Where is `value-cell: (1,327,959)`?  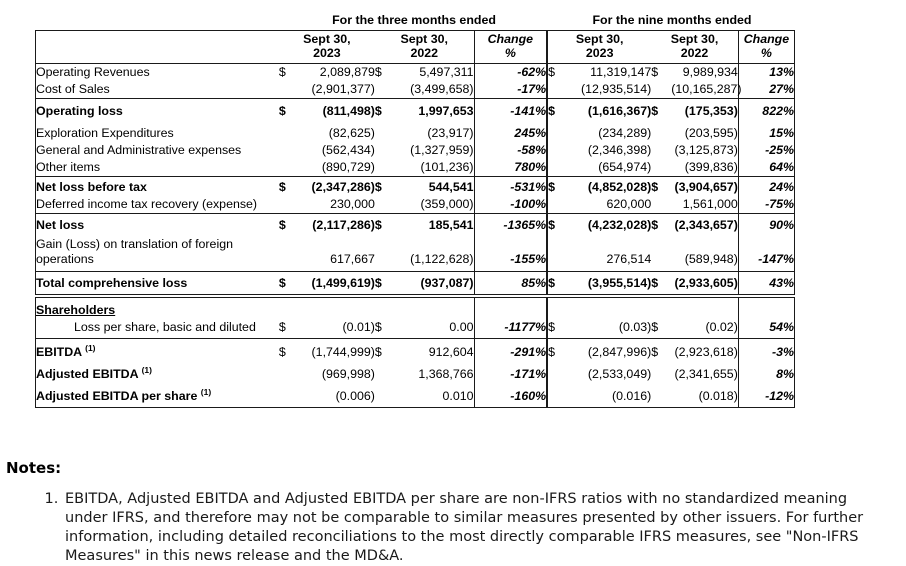
value-cell: (1,327,959) is located at coordinates (442, 150).